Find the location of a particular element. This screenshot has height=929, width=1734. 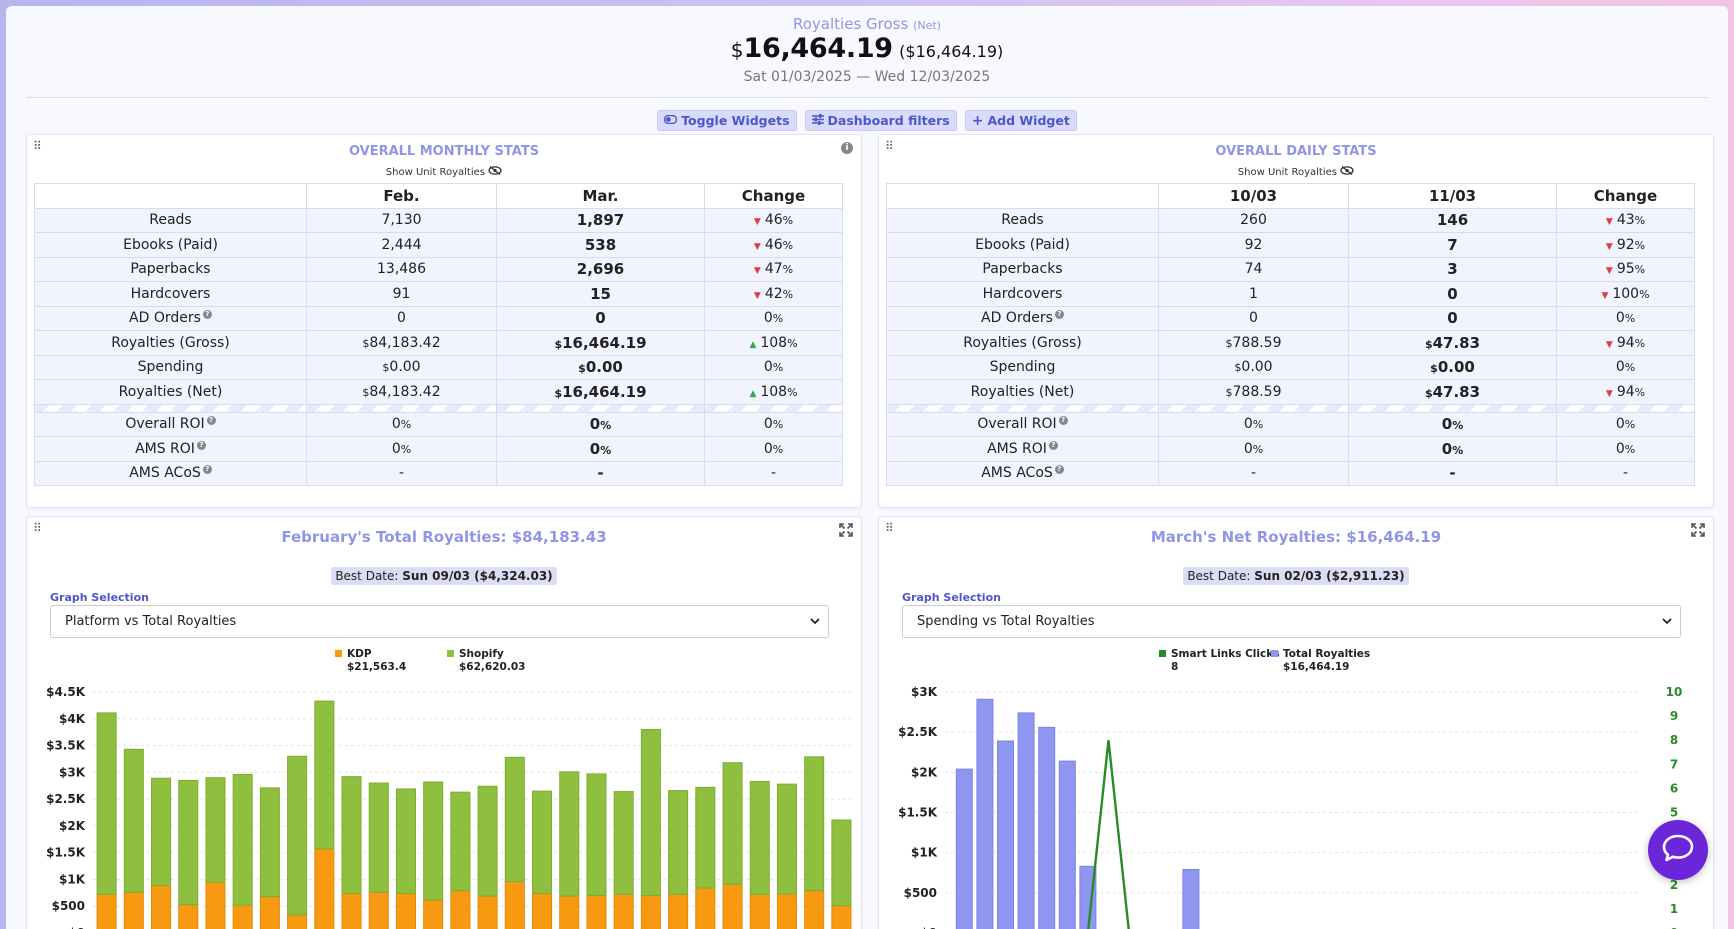

row-label: Spending is located at coordinates (1022, 367).